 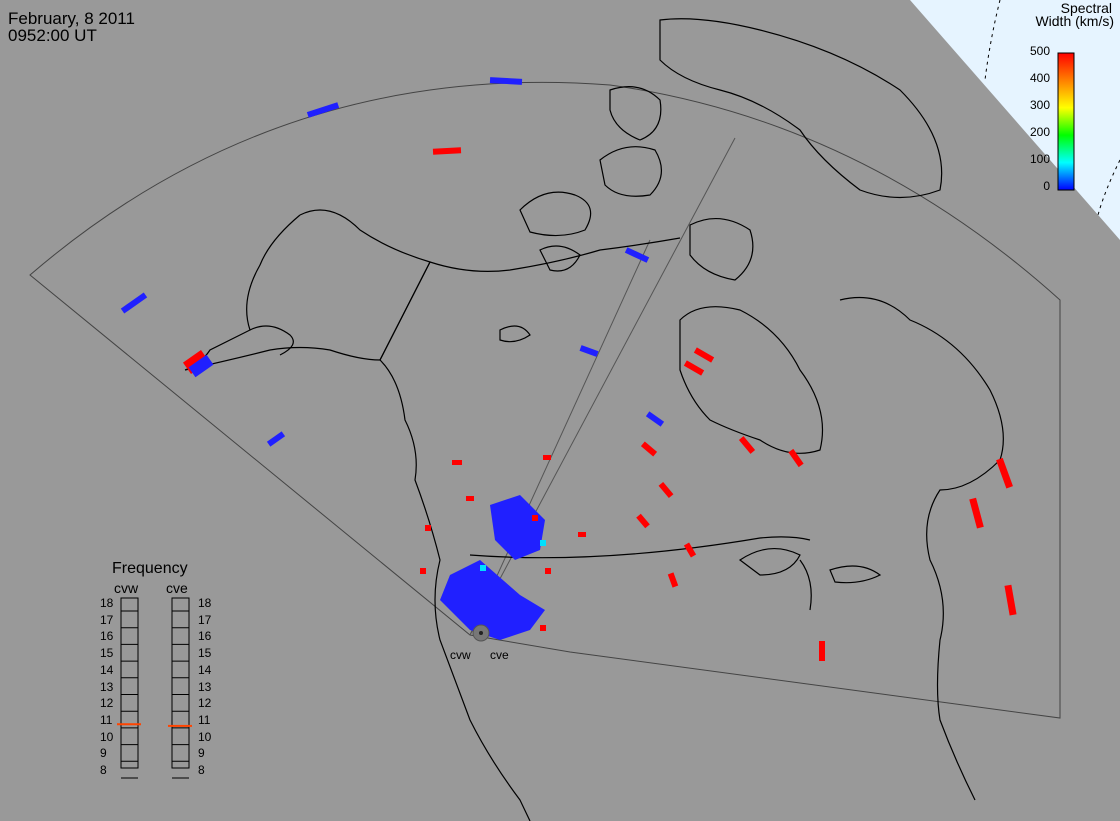 I want to click on frequency-gauges, so click(x=154, y=688).